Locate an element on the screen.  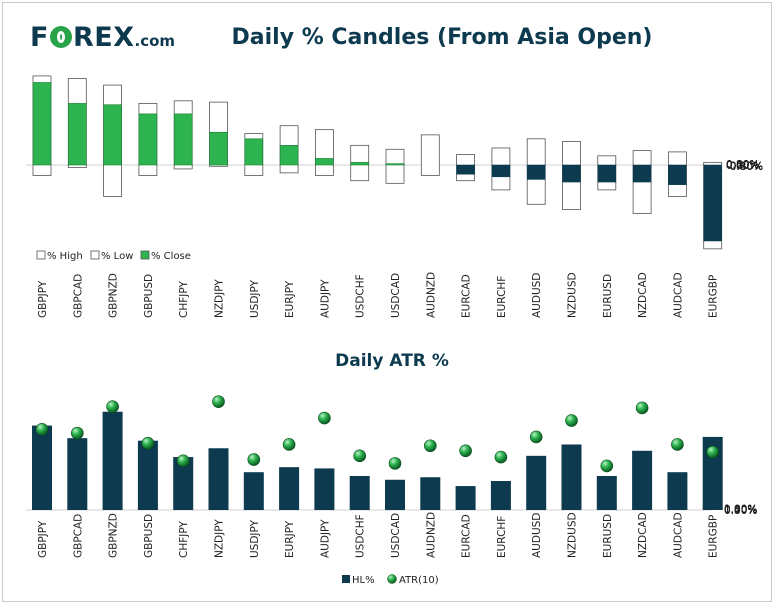
candle-gbpjpy is located at coordinates (42, 125).